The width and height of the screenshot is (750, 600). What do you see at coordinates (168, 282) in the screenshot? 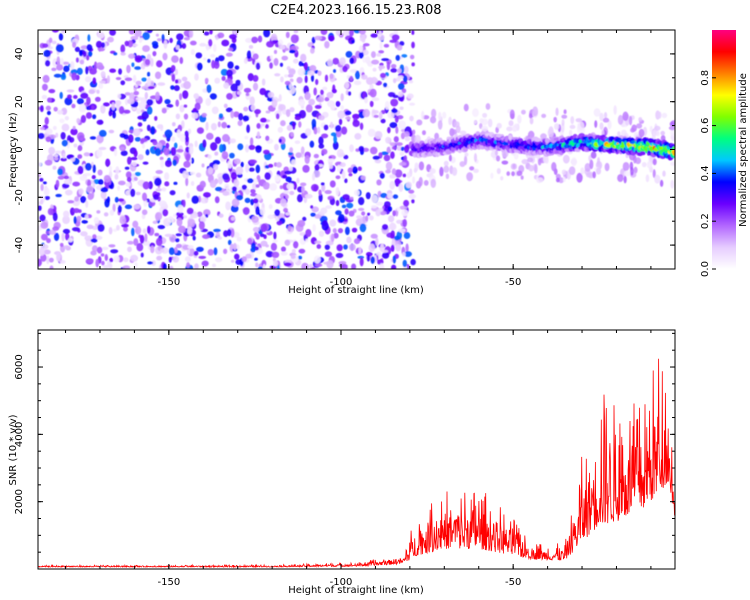
I see `spectrogram-x-tick-label: -150` at bounding box center [168, 282].